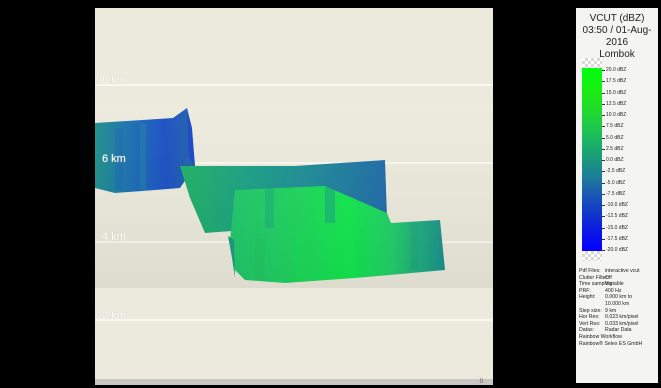  I want to click on altitude-label-4km: 4 km, so click(114, 237).